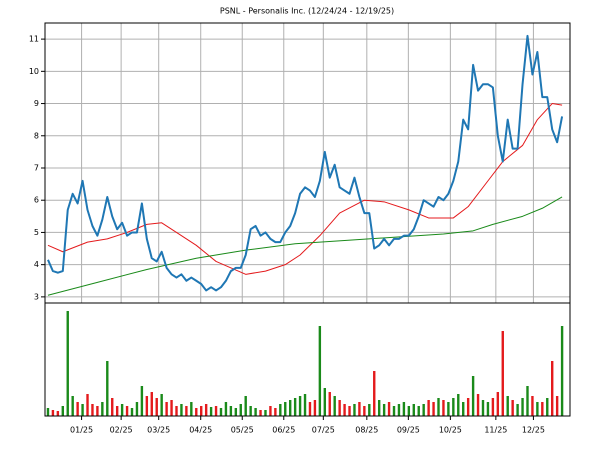 The width and height of the screenshot is (600, 450). I want to click on x-tick-label: 01/25, so click(81, 430).